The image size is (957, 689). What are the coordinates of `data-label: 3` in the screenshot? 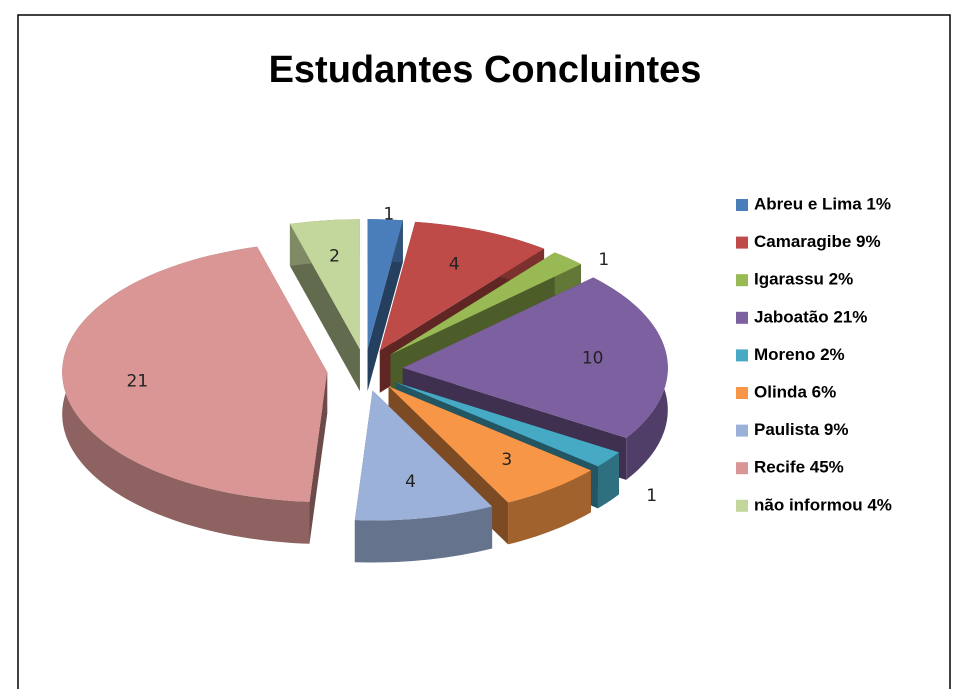 It's located at (506, 460).